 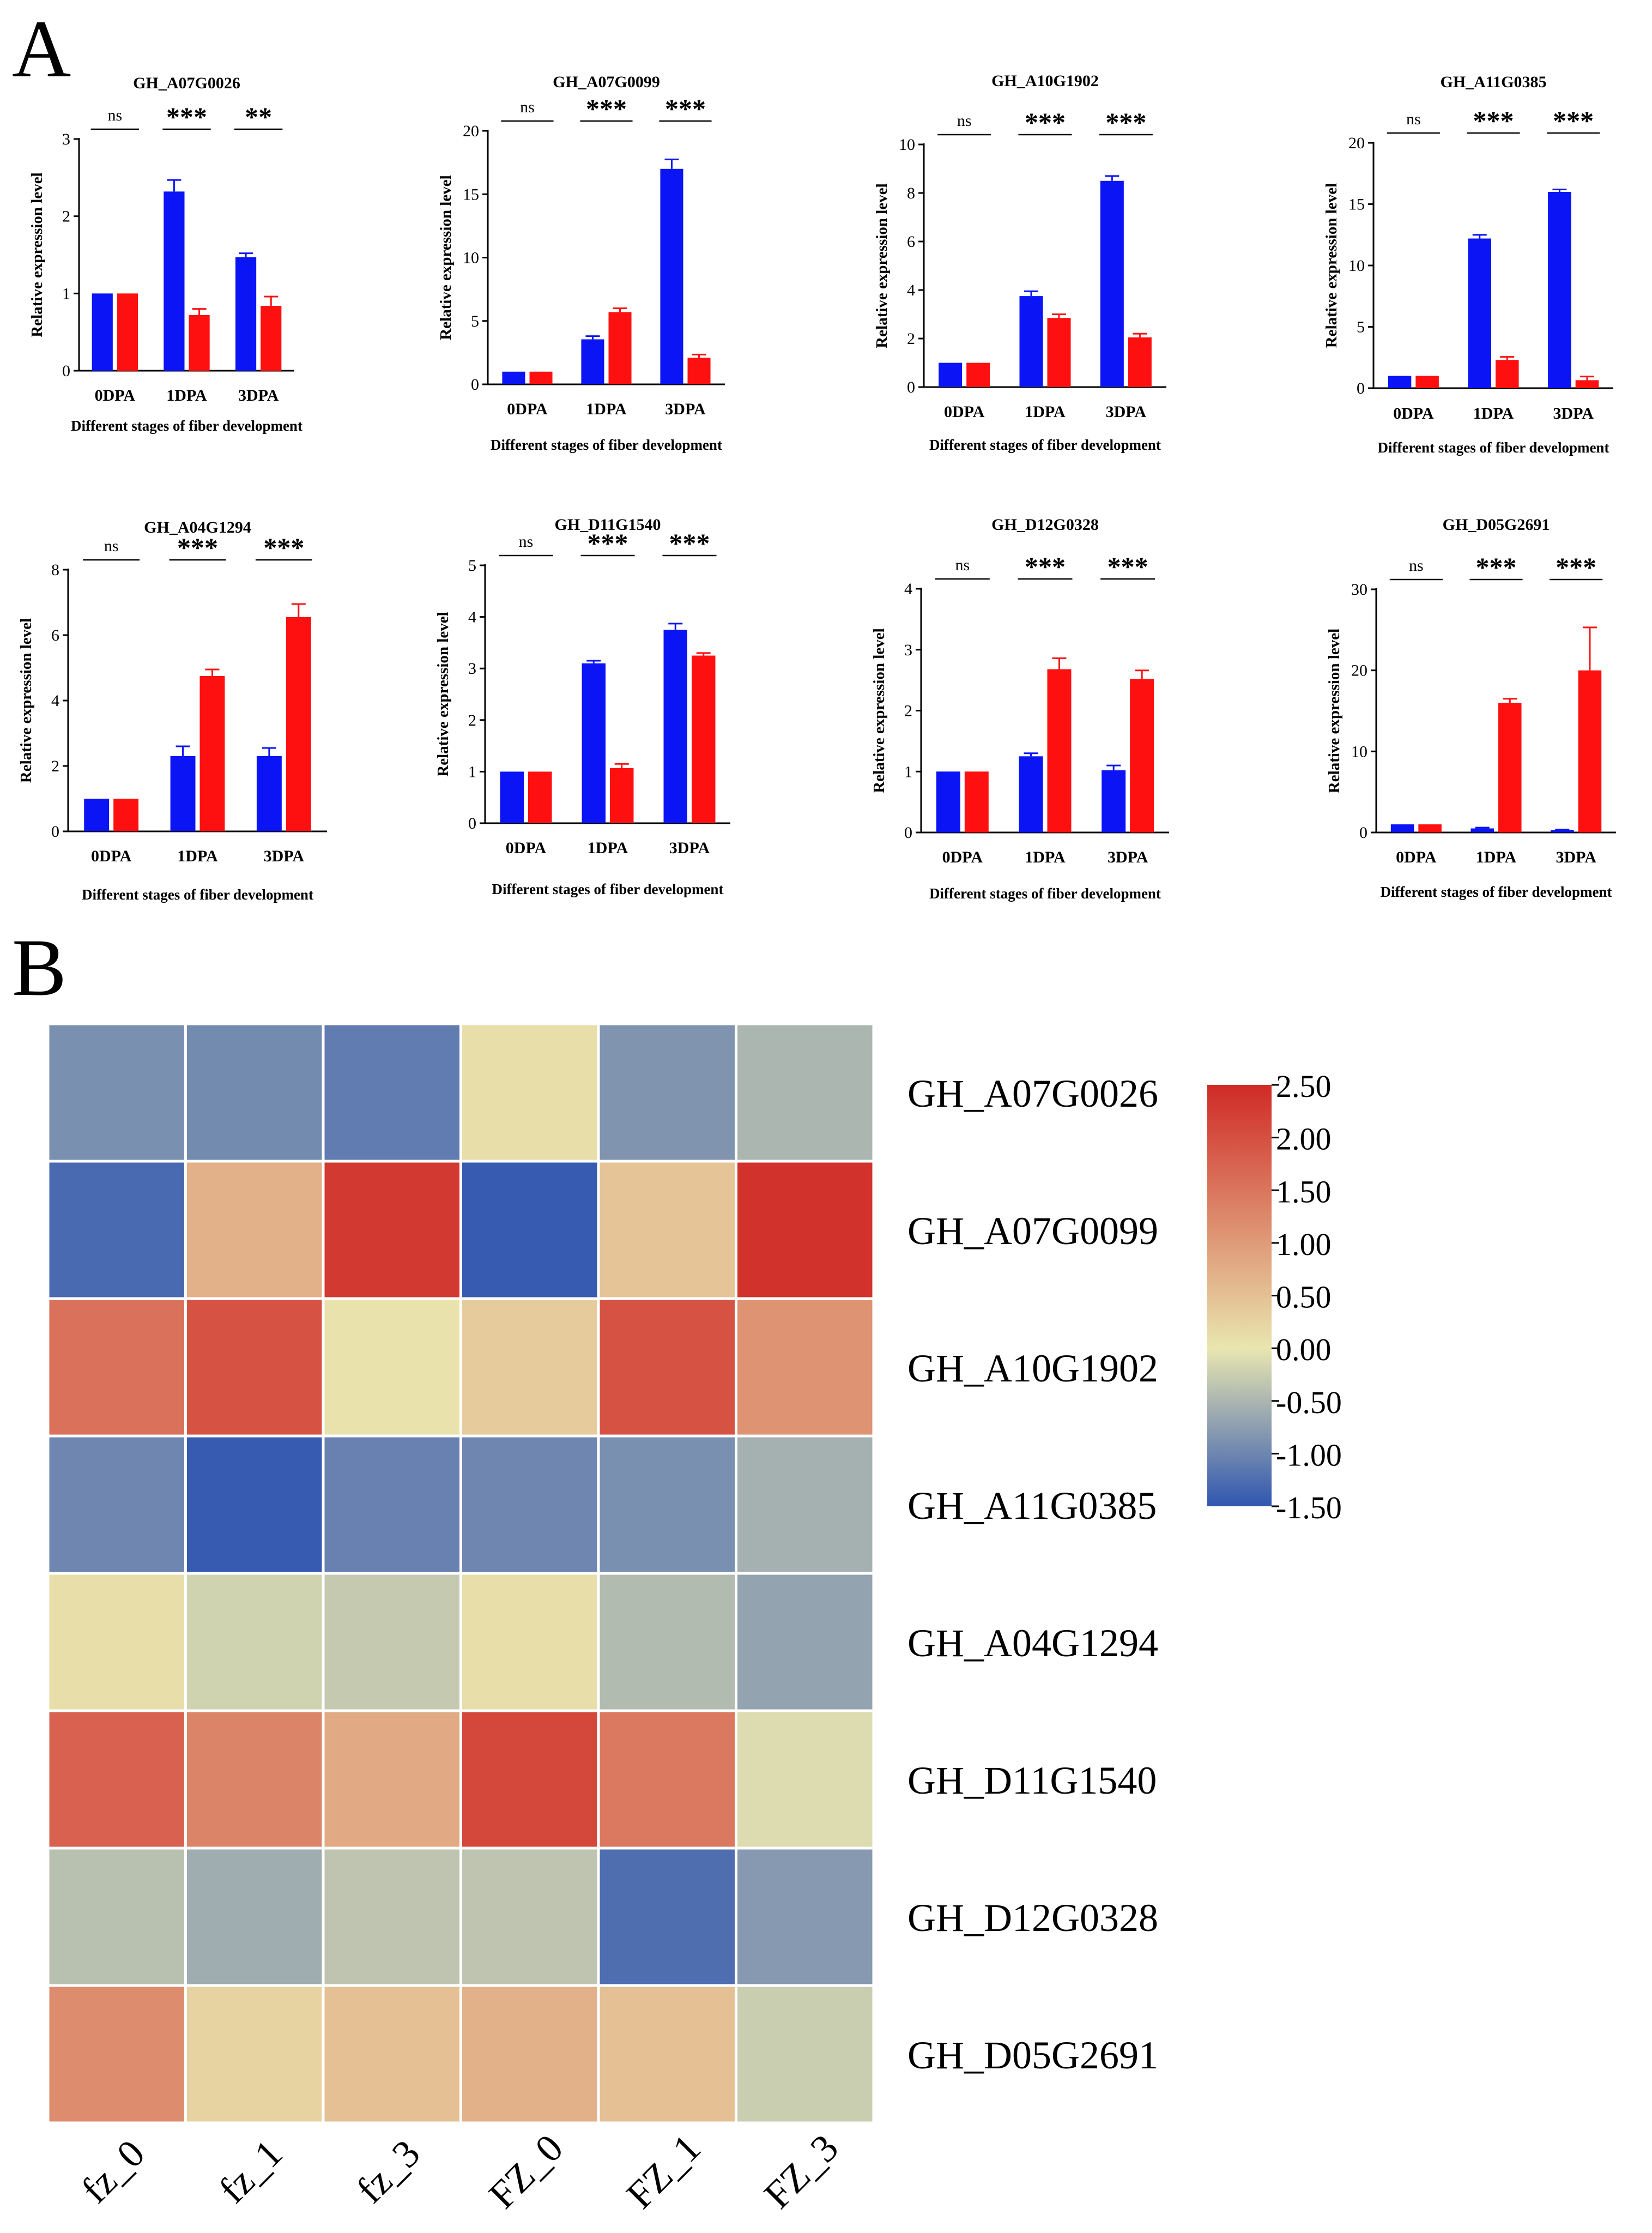 What do you see at coordinates (1032, 1231) in the screenshot?
I see `heatmap-row-label: GH_A07G0099` at bounding box center [1032, 1231].